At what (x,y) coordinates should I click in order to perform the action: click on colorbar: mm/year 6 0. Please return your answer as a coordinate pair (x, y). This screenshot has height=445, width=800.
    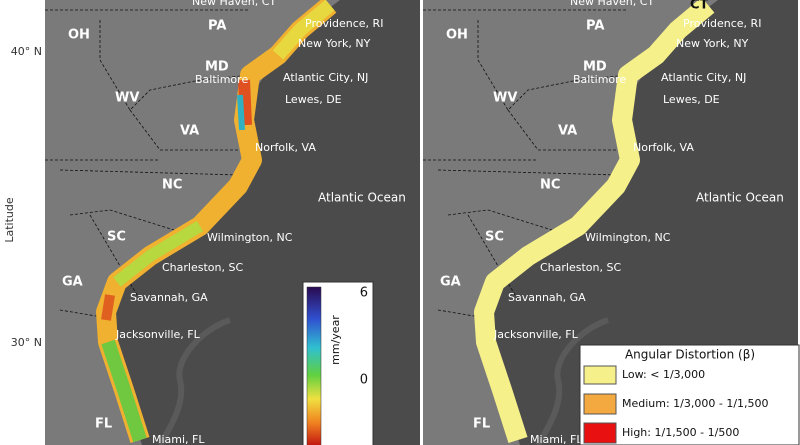
    Looking at the image, I should click on (338, 363).